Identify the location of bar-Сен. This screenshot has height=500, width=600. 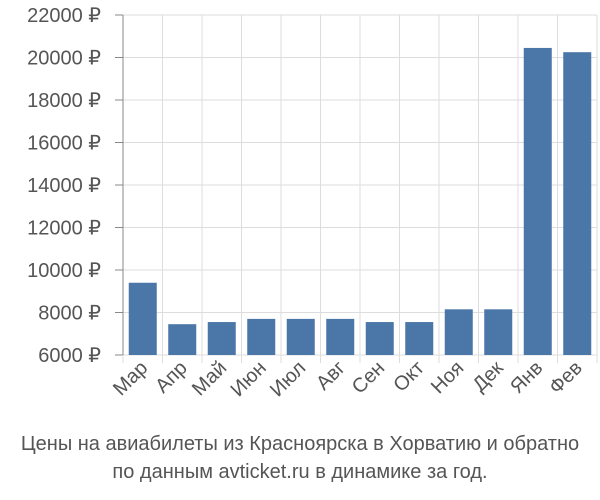
(379, 338).